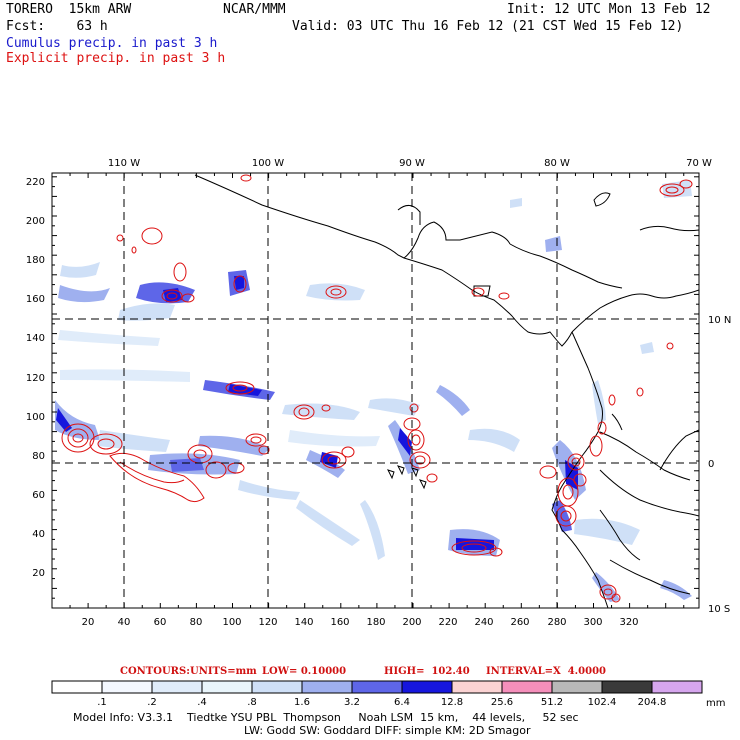 The image size is (740, 740). I want to click on lon-label: 90 W, so click(412, 163).